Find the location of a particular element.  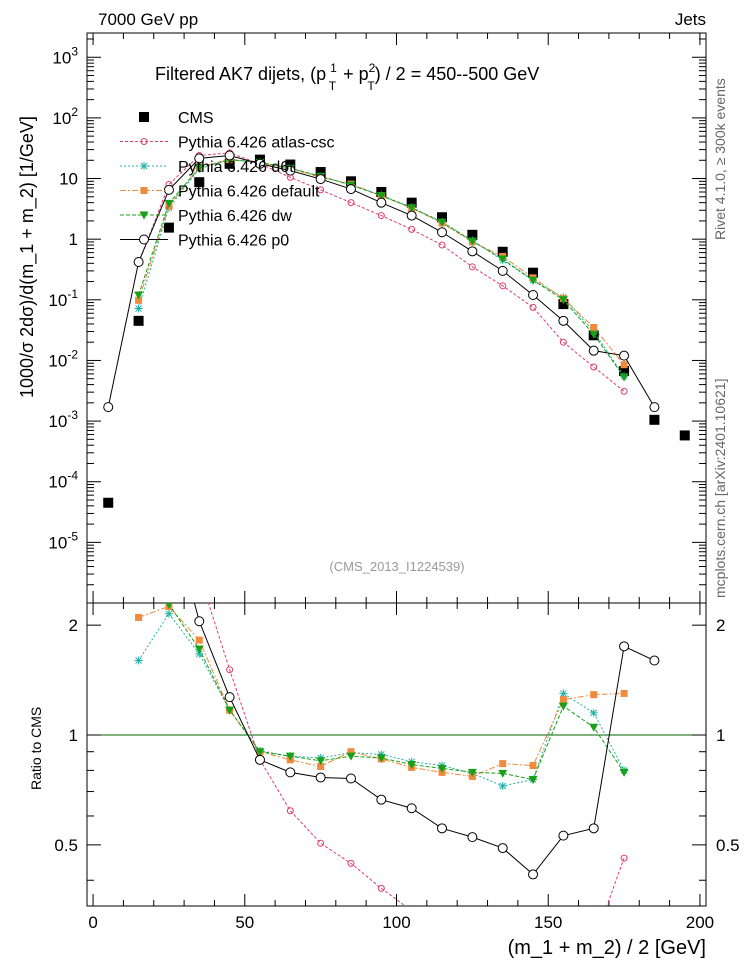

y-axis-label-ratio: Ratio to CMS is located at coordinates (36, 748).